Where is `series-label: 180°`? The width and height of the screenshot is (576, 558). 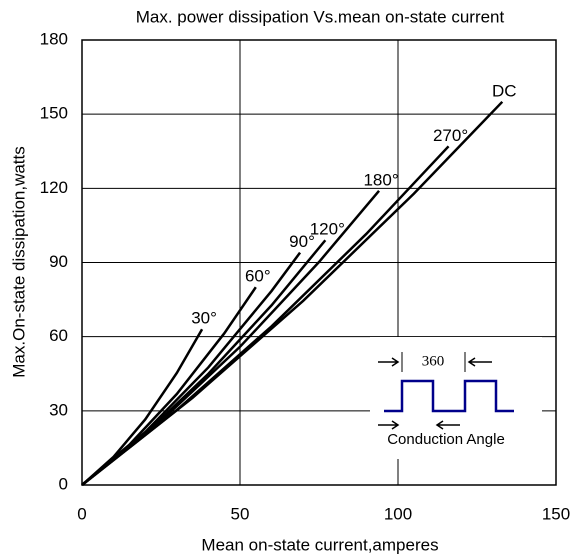 series-label: 180° is located at coordinates (380, 179).